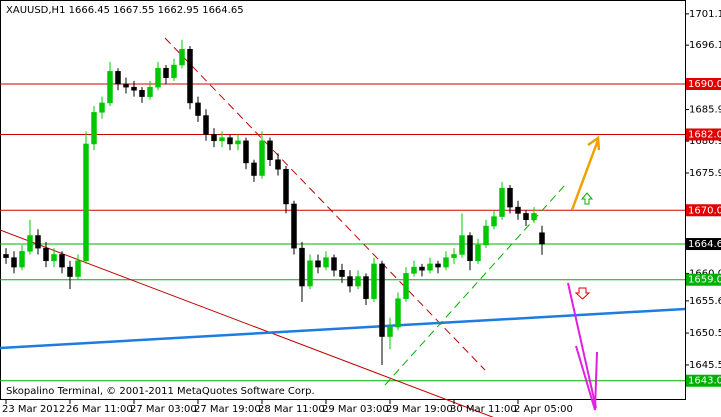 The height and width of the screenshot is (417, 721). Describe the element at coordinates (355, 409) in the screenshot. I see `x-tick-label: 29 Mar 03:00` at that location.